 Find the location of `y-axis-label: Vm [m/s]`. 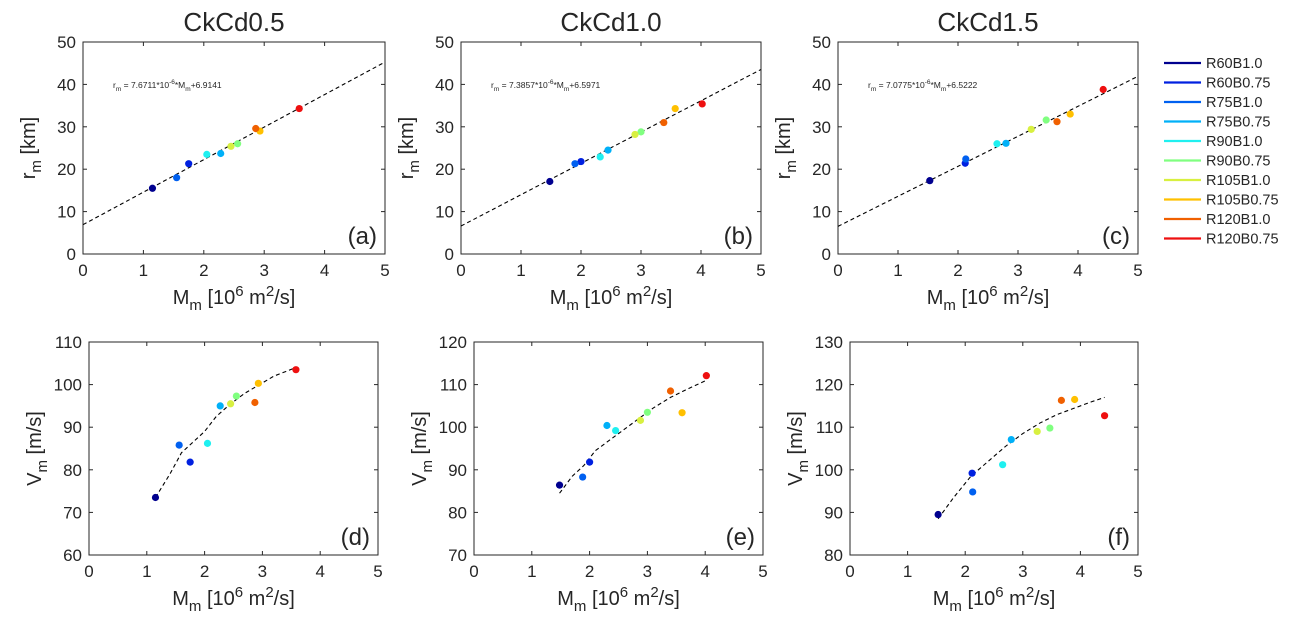

y-axis-label: Vm [m/s] is located at coordinates (422, 448).